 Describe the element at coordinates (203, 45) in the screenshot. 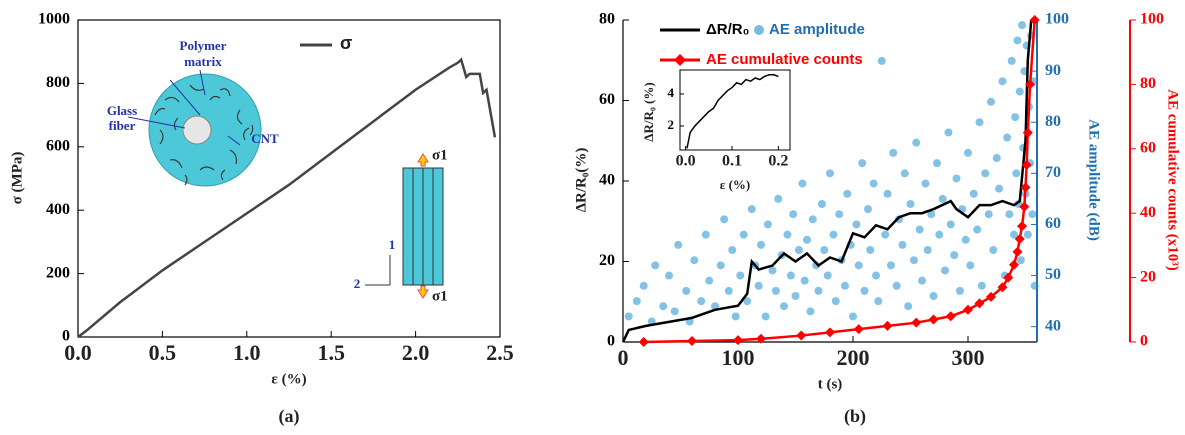

I see `annotation: Polymer` at that location.